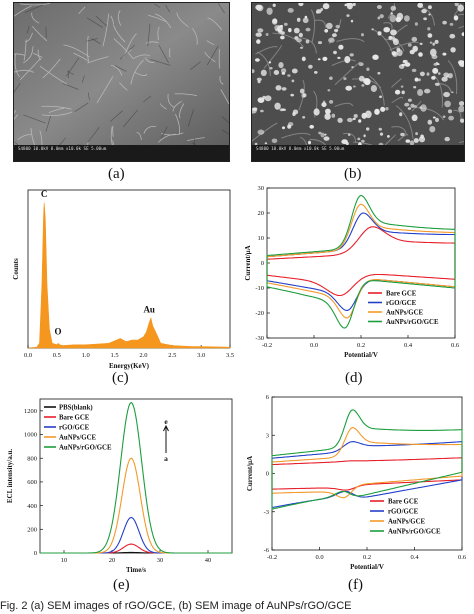  I want to click on y-tick-label: 10, so click(261, 238).